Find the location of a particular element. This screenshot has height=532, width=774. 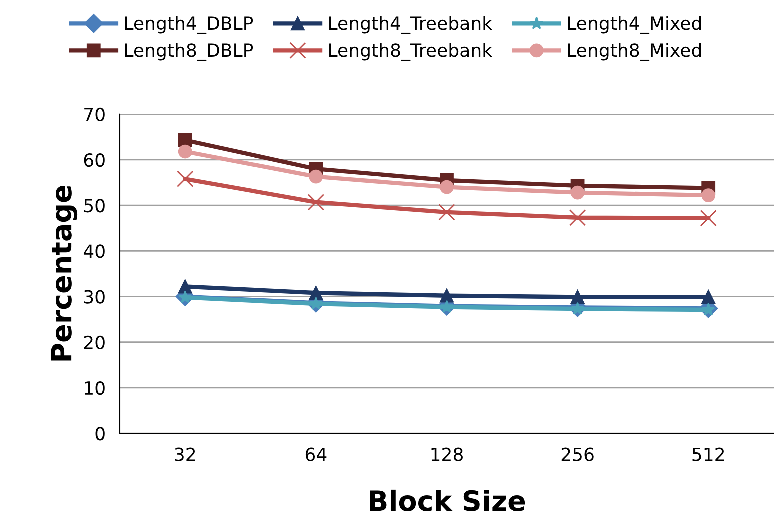

y-tick-label: 20 is located at coordinates (94, 343).